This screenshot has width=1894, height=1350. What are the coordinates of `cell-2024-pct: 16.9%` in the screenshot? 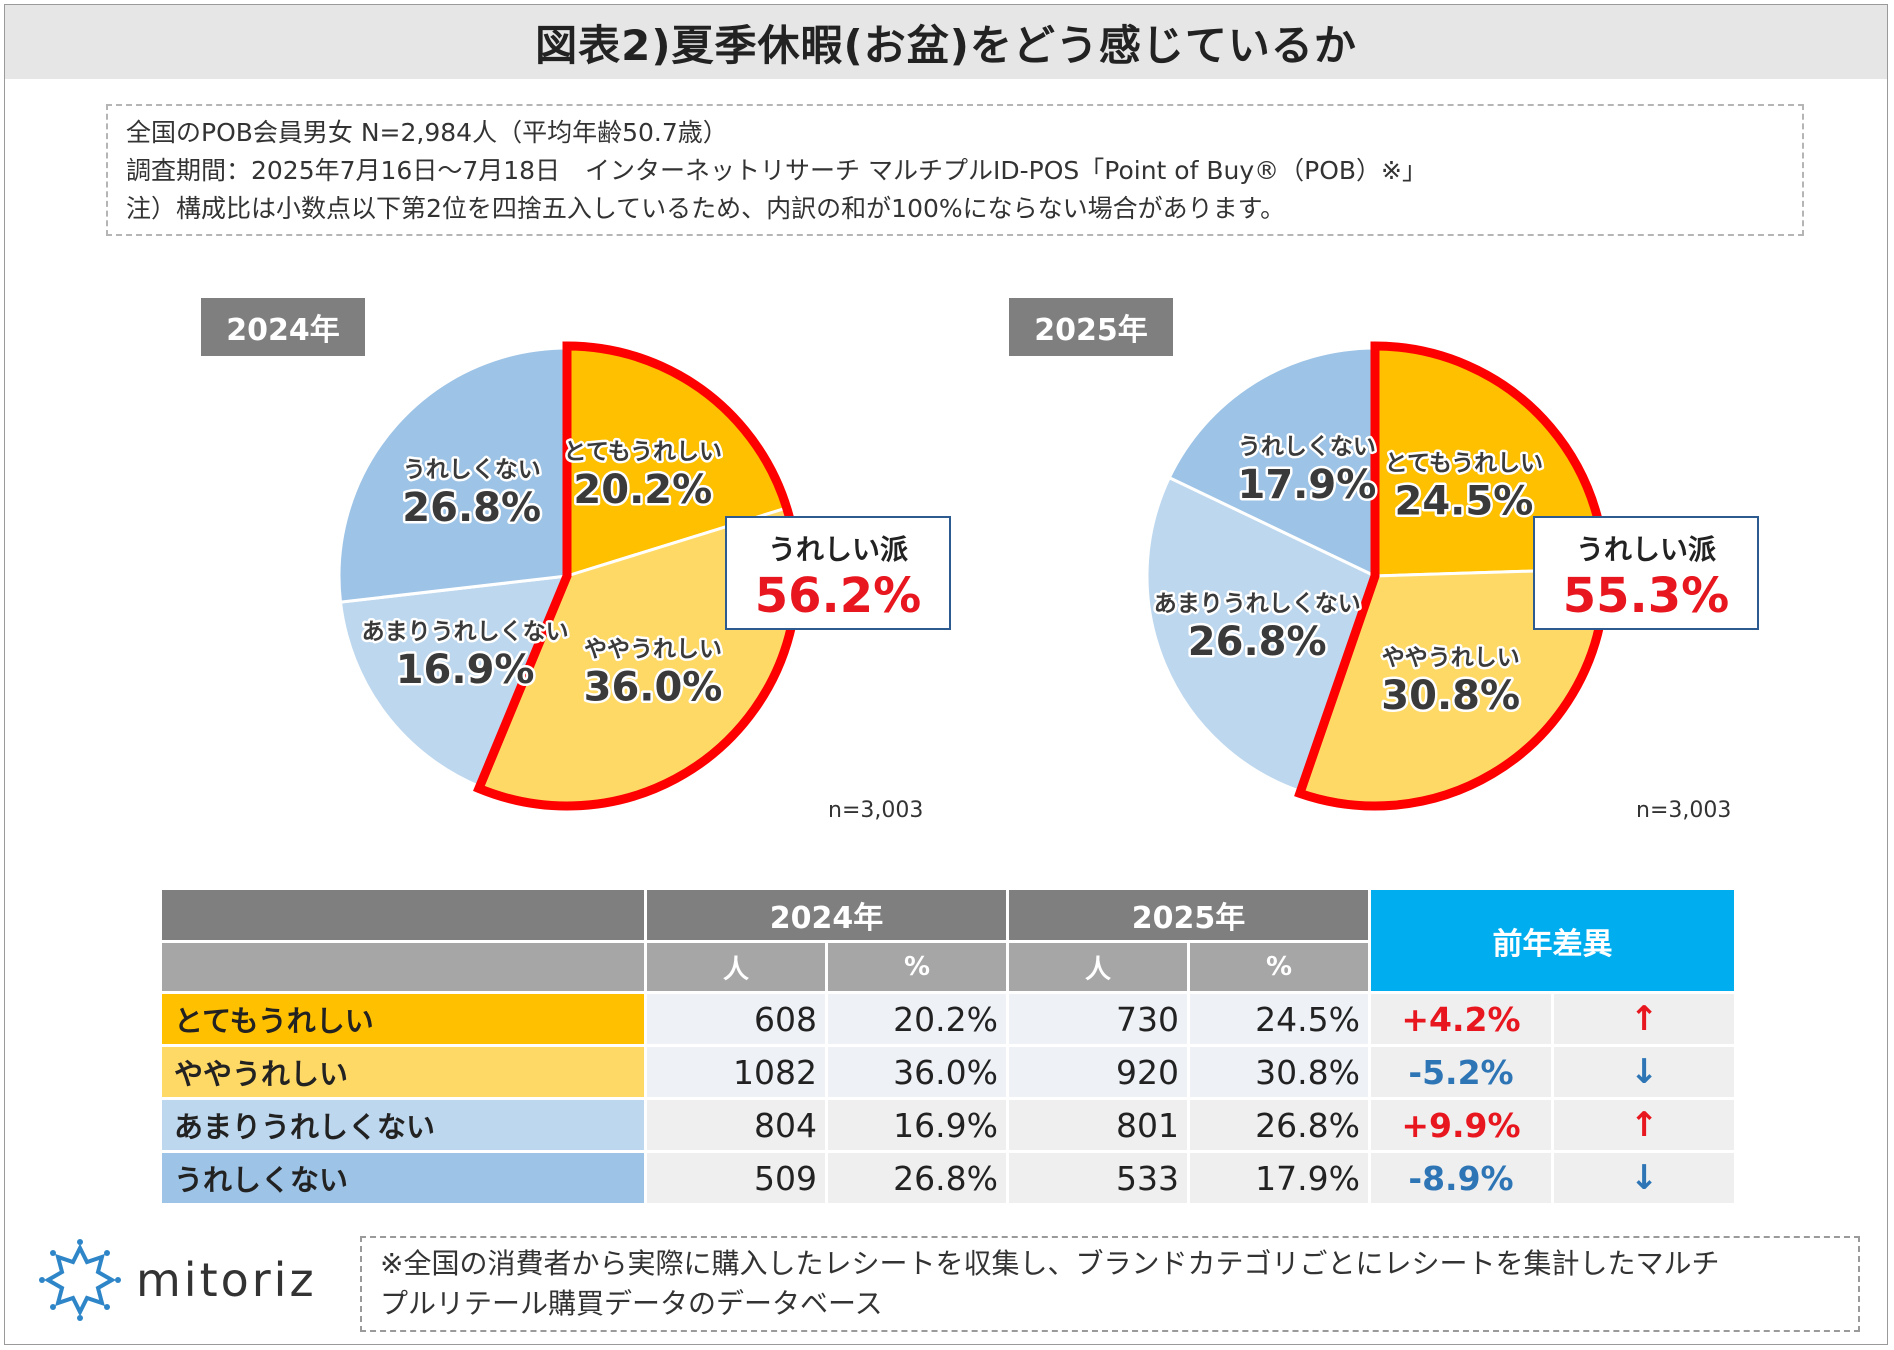 It's located at (917, 1125).